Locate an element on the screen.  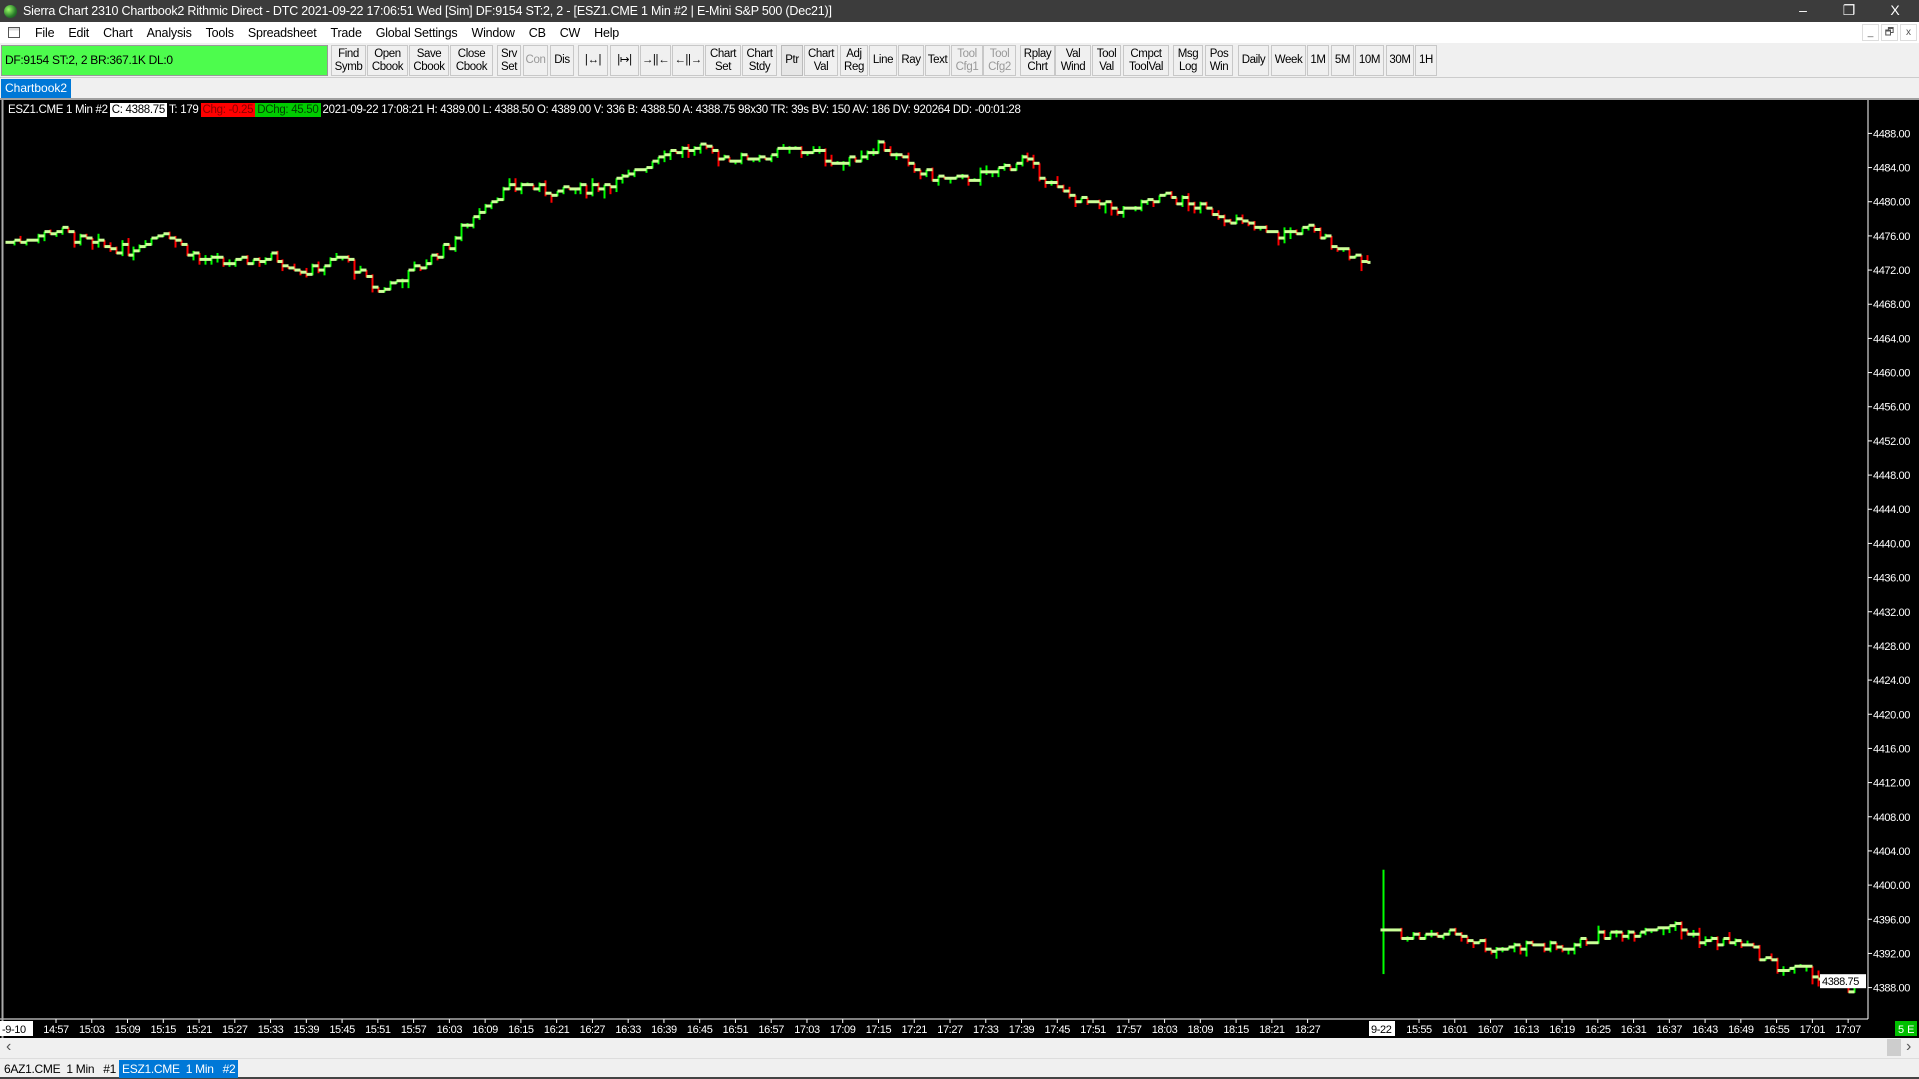
menu-cb: CB is located at coordinates (537, 32).